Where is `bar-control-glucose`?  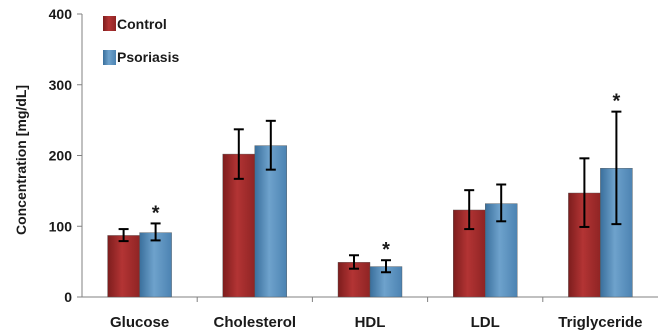 bar-control-glucose is located at coordinates (123, 266).